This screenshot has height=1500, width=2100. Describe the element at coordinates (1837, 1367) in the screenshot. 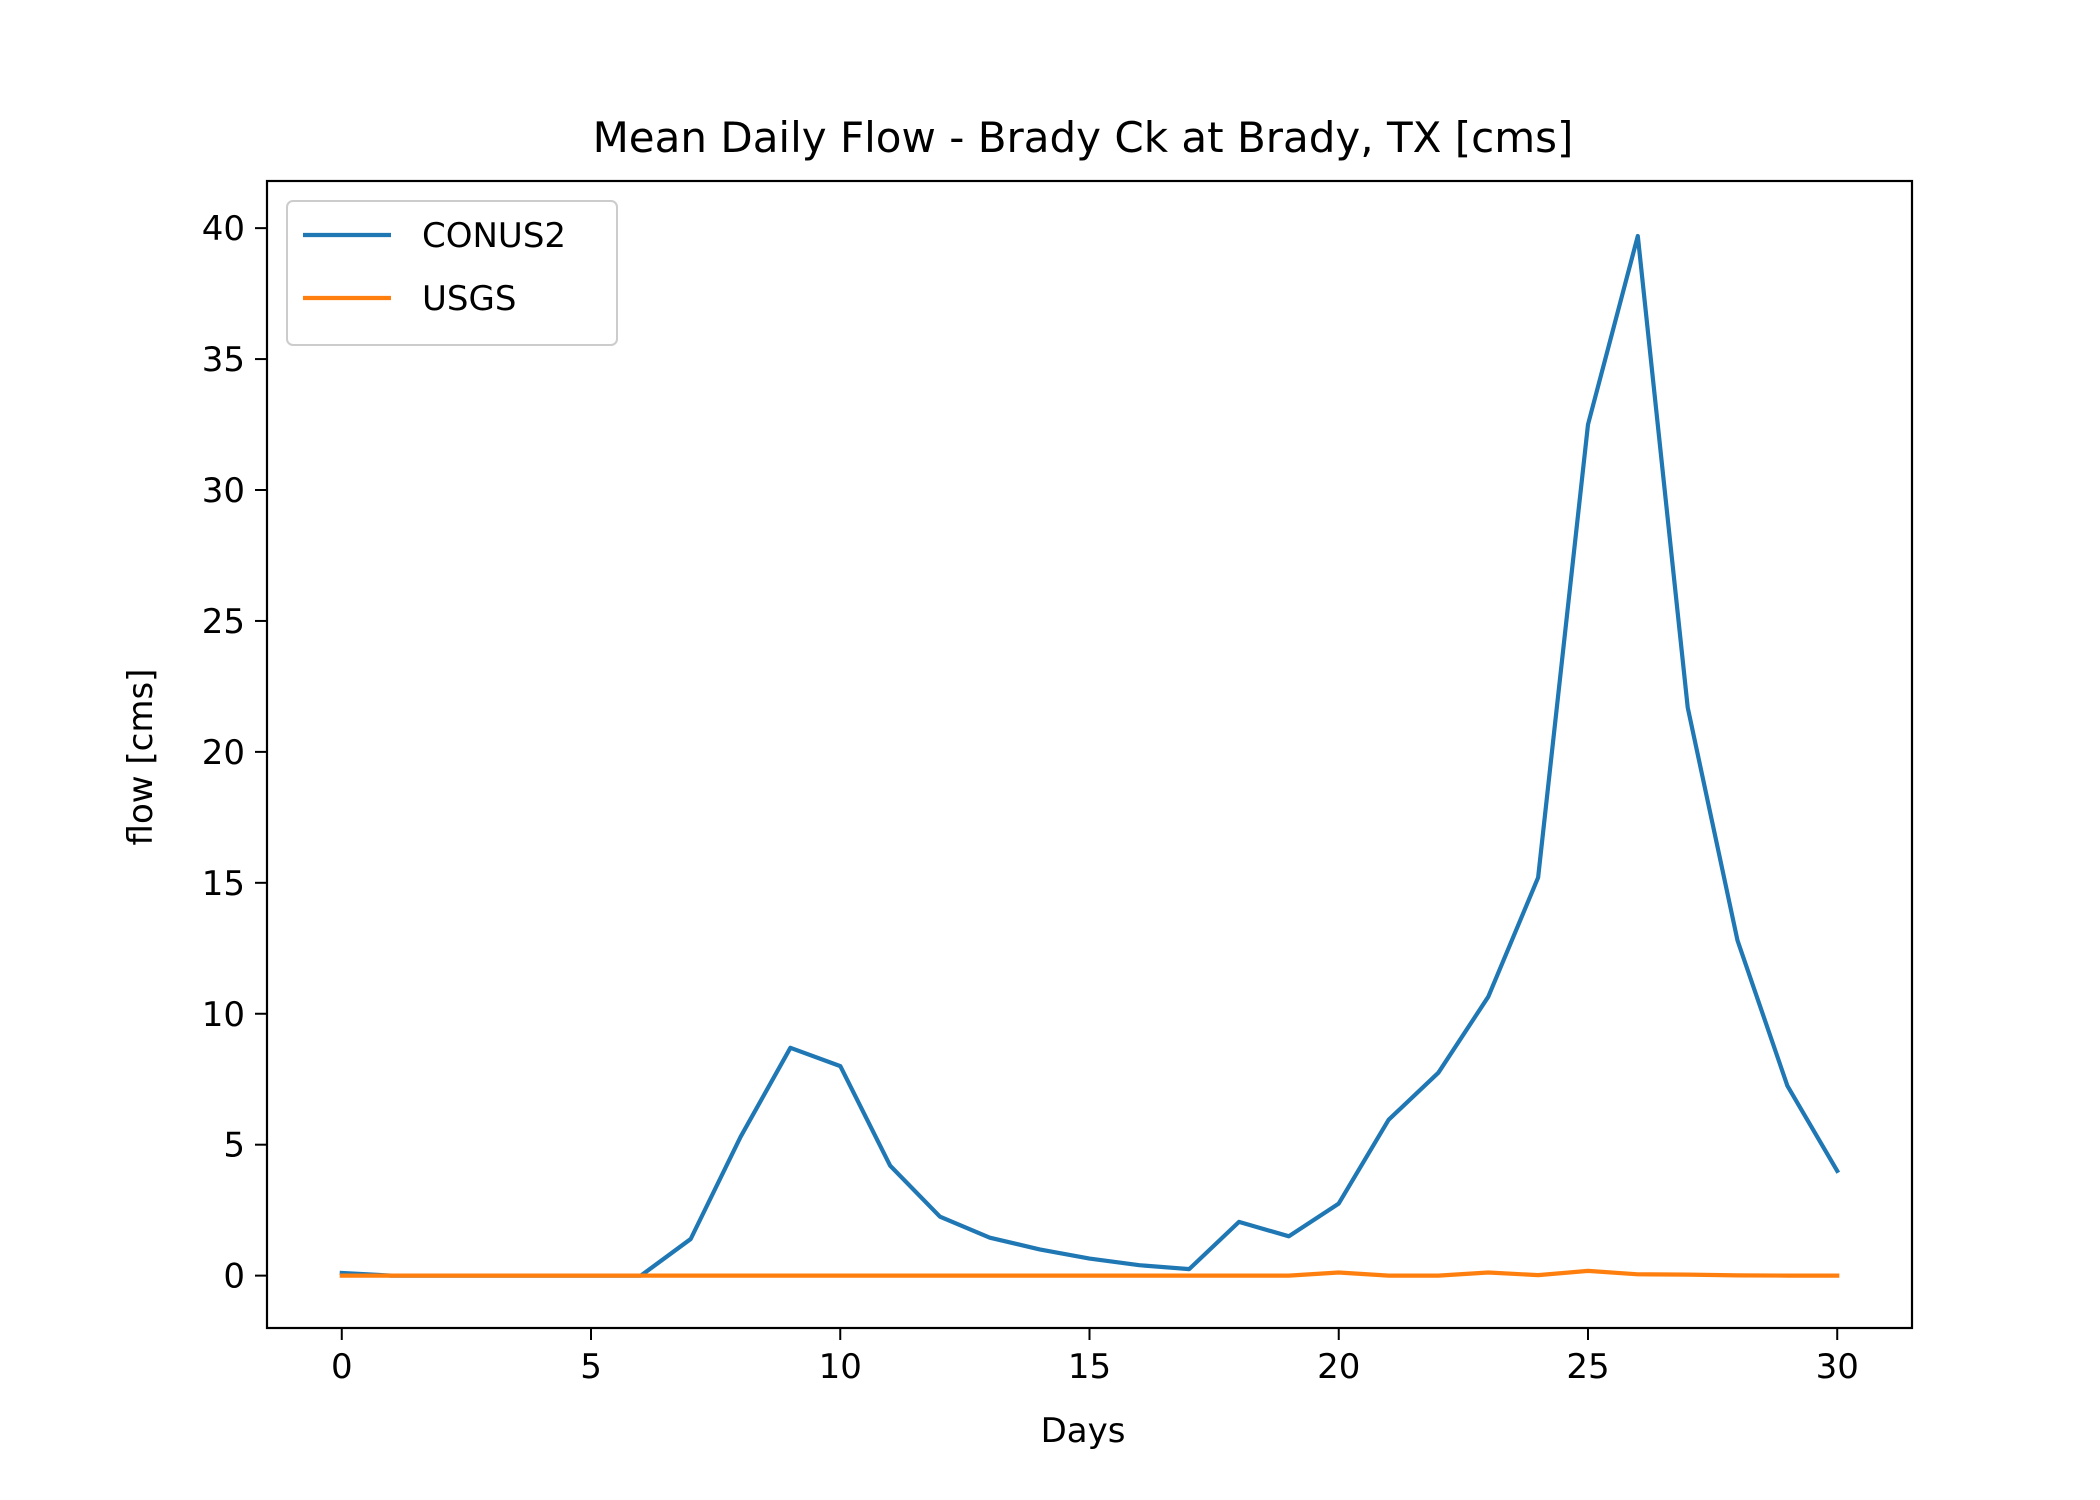

I see `x-tick-label: 30` at that location.